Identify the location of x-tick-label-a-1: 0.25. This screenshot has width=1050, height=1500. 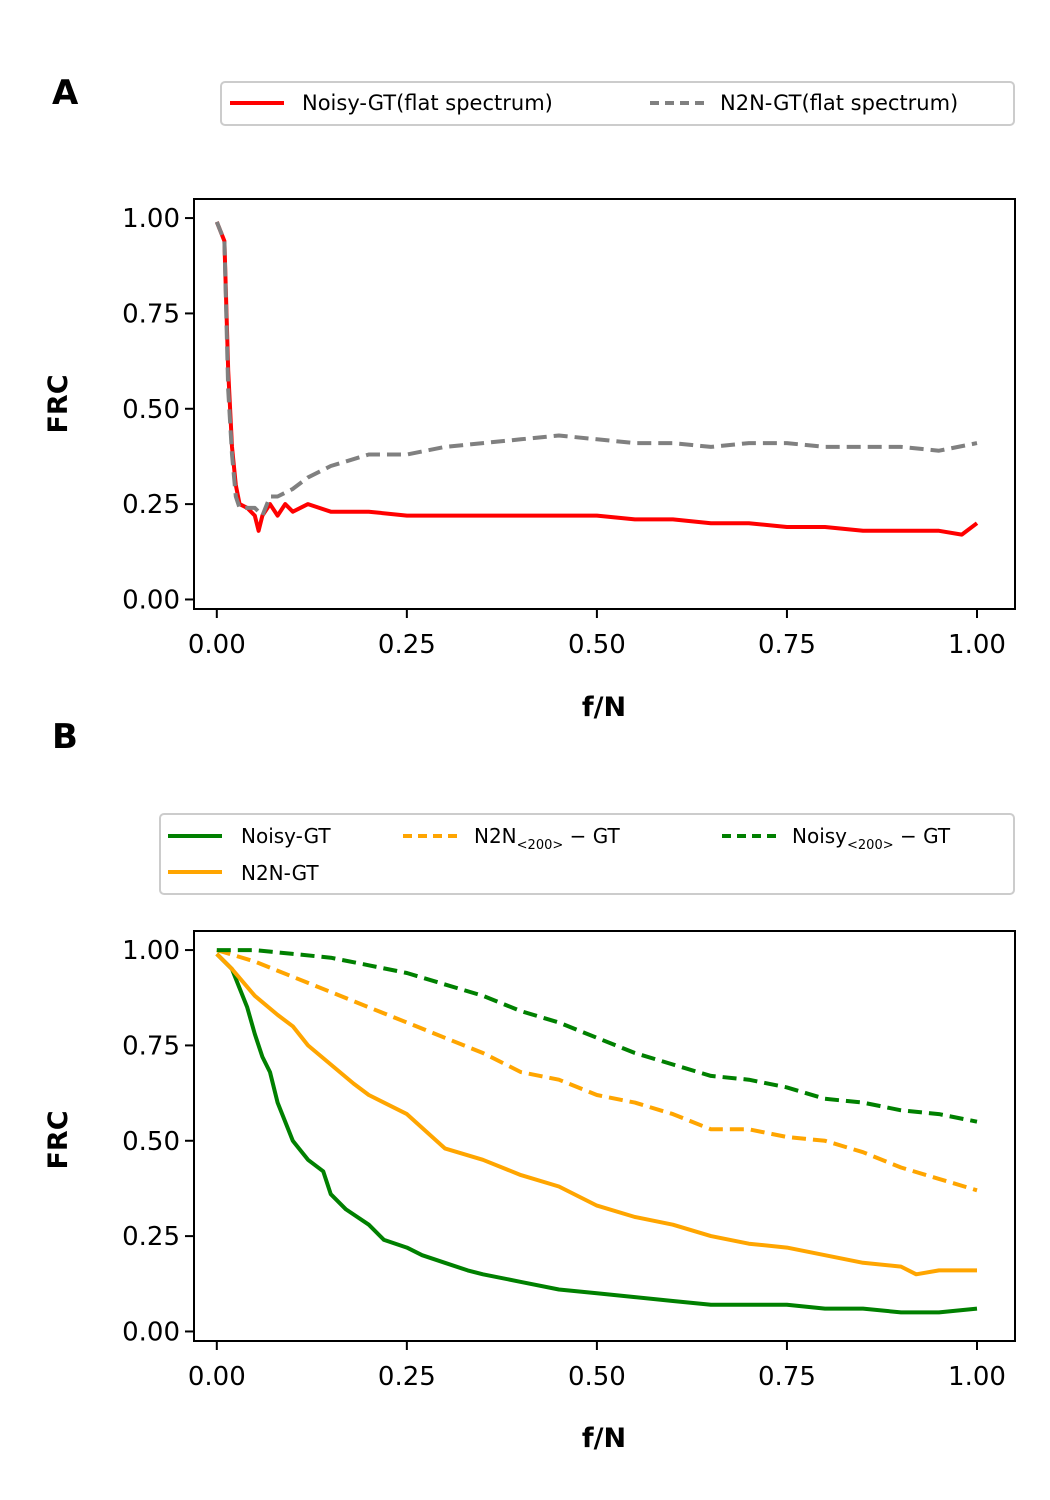
(407, 645).